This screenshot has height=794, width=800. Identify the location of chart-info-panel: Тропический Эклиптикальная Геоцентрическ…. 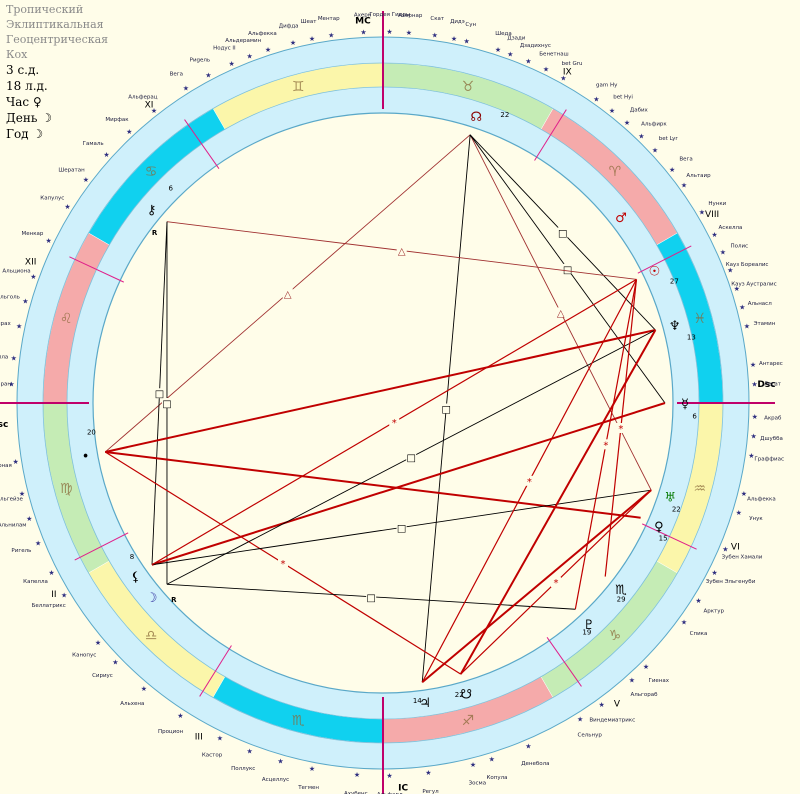
(57, 72).